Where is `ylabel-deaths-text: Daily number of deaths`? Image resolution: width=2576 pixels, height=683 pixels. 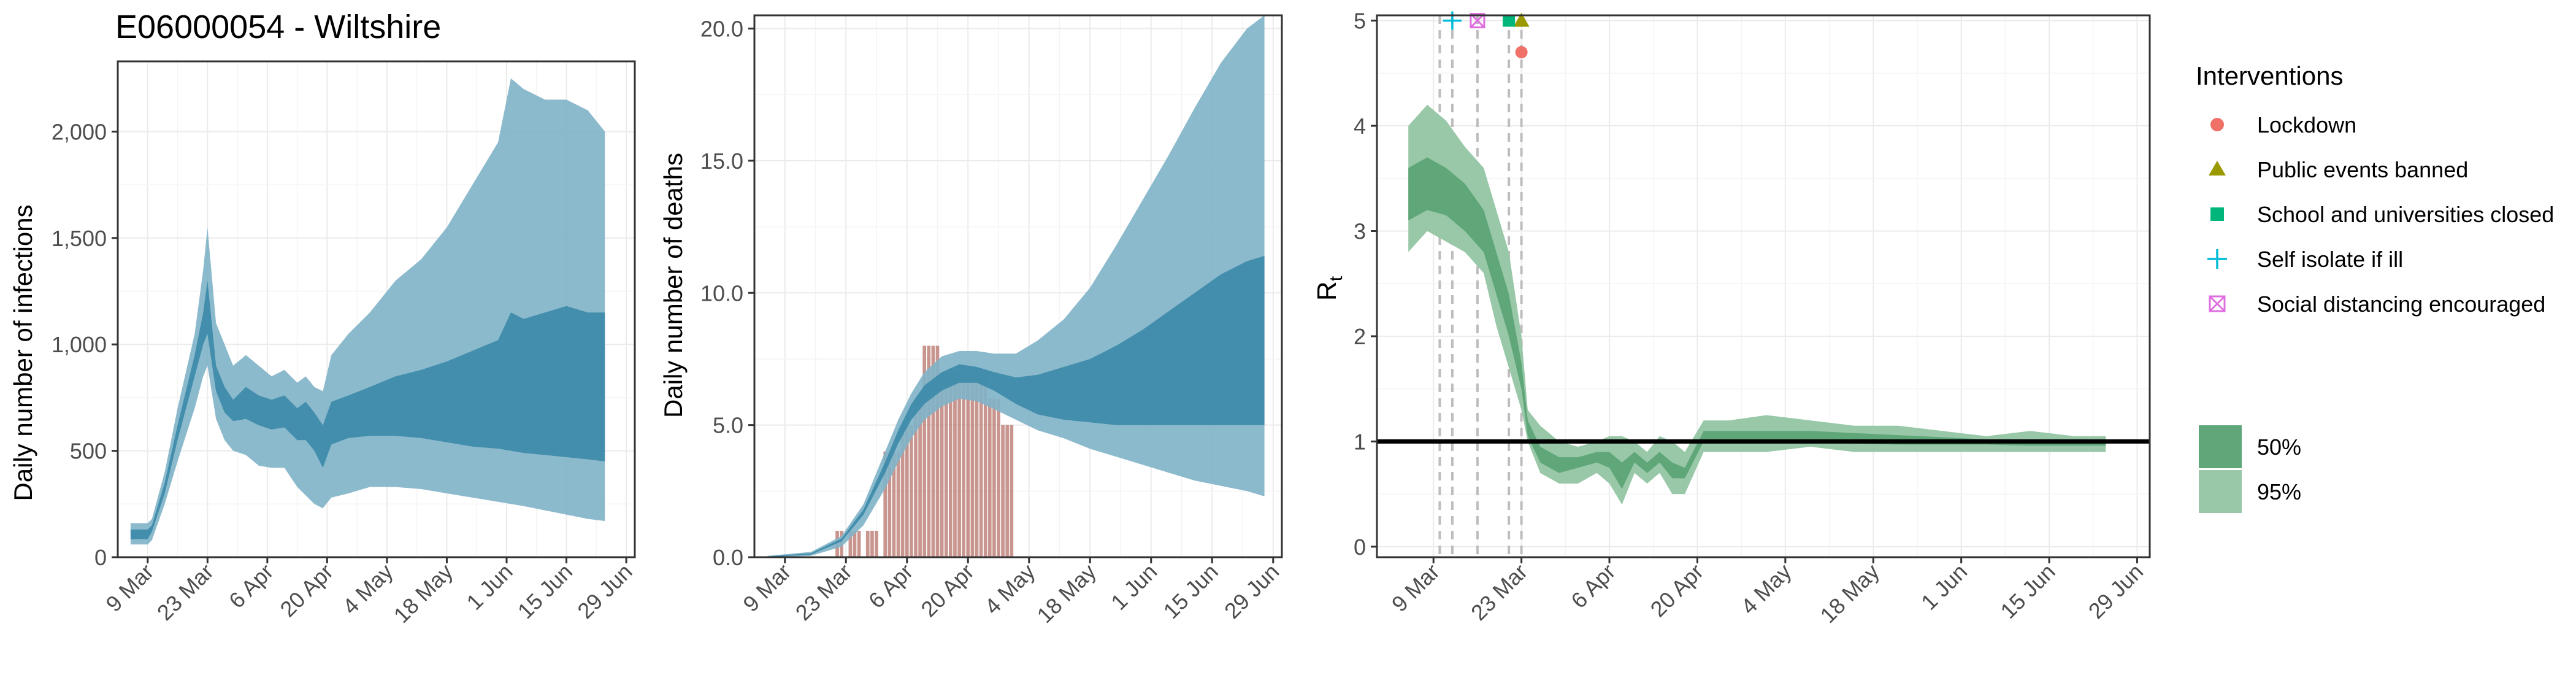 ylabel-deaths-text: Daily number of deaths is located at coordinates (673, 285).